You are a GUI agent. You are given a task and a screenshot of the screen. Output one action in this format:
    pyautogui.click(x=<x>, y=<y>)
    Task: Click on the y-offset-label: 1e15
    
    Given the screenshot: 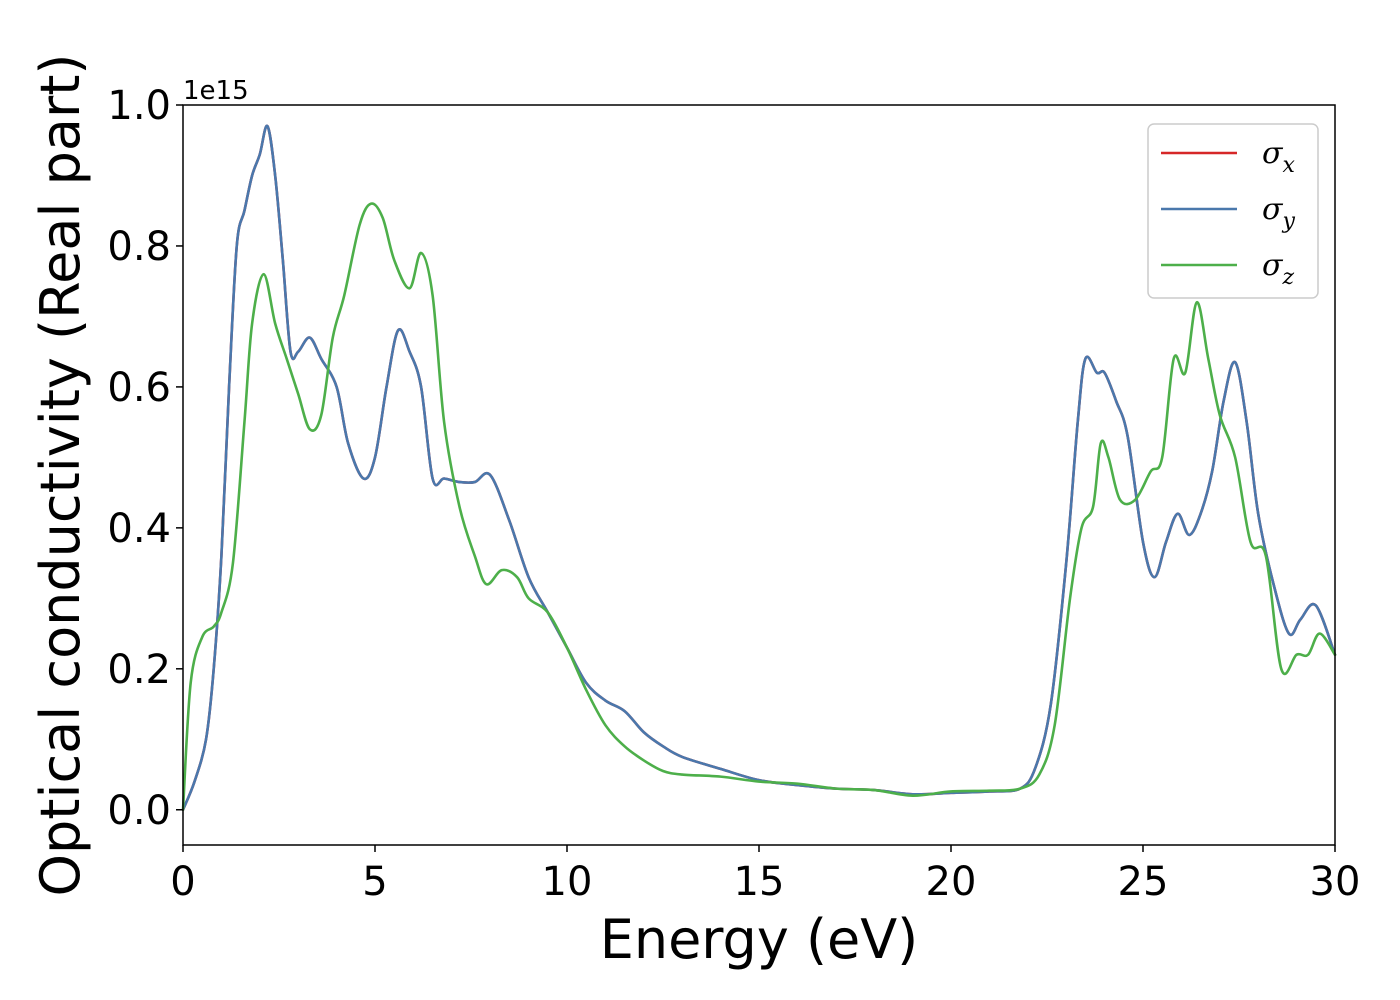 What is the action you would take?
    pyautogui.click(x=216, y=91)
    